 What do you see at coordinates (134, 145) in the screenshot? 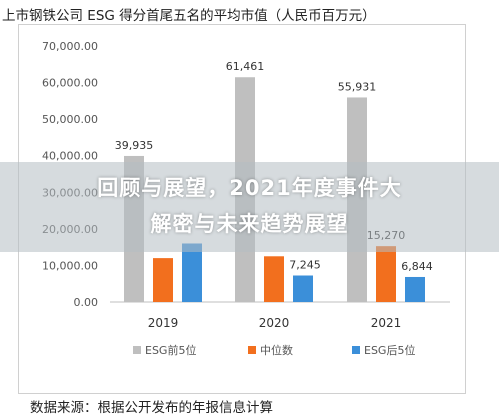
I see `data-label: 39,935` at bounding box center [134, 145].